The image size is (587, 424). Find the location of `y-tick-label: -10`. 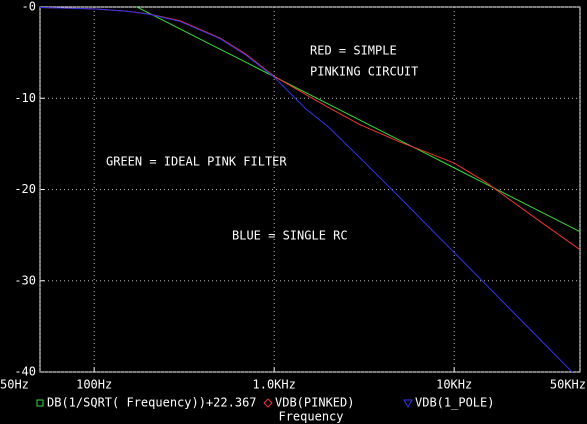

y-tick-label: -10 is located at coordinates (25, 98).